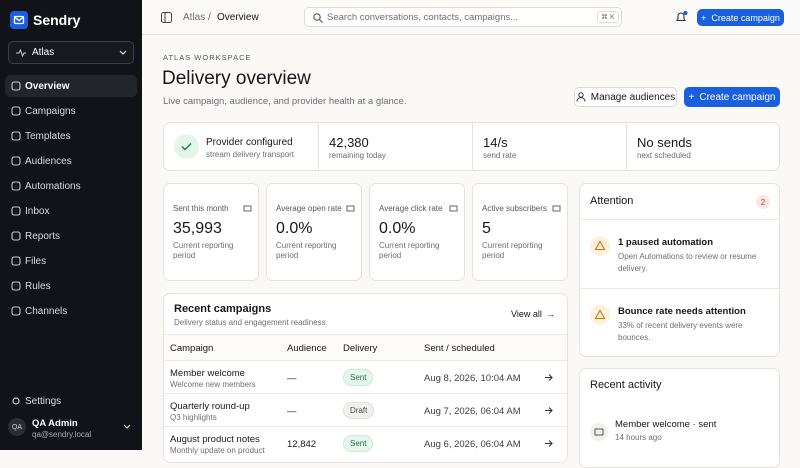 This screenshot has width=800, height=468. What do you see at coordinates (71, 236) in the screenshot?
I see `nav-item: Reports` at bounding box center [71, 236].